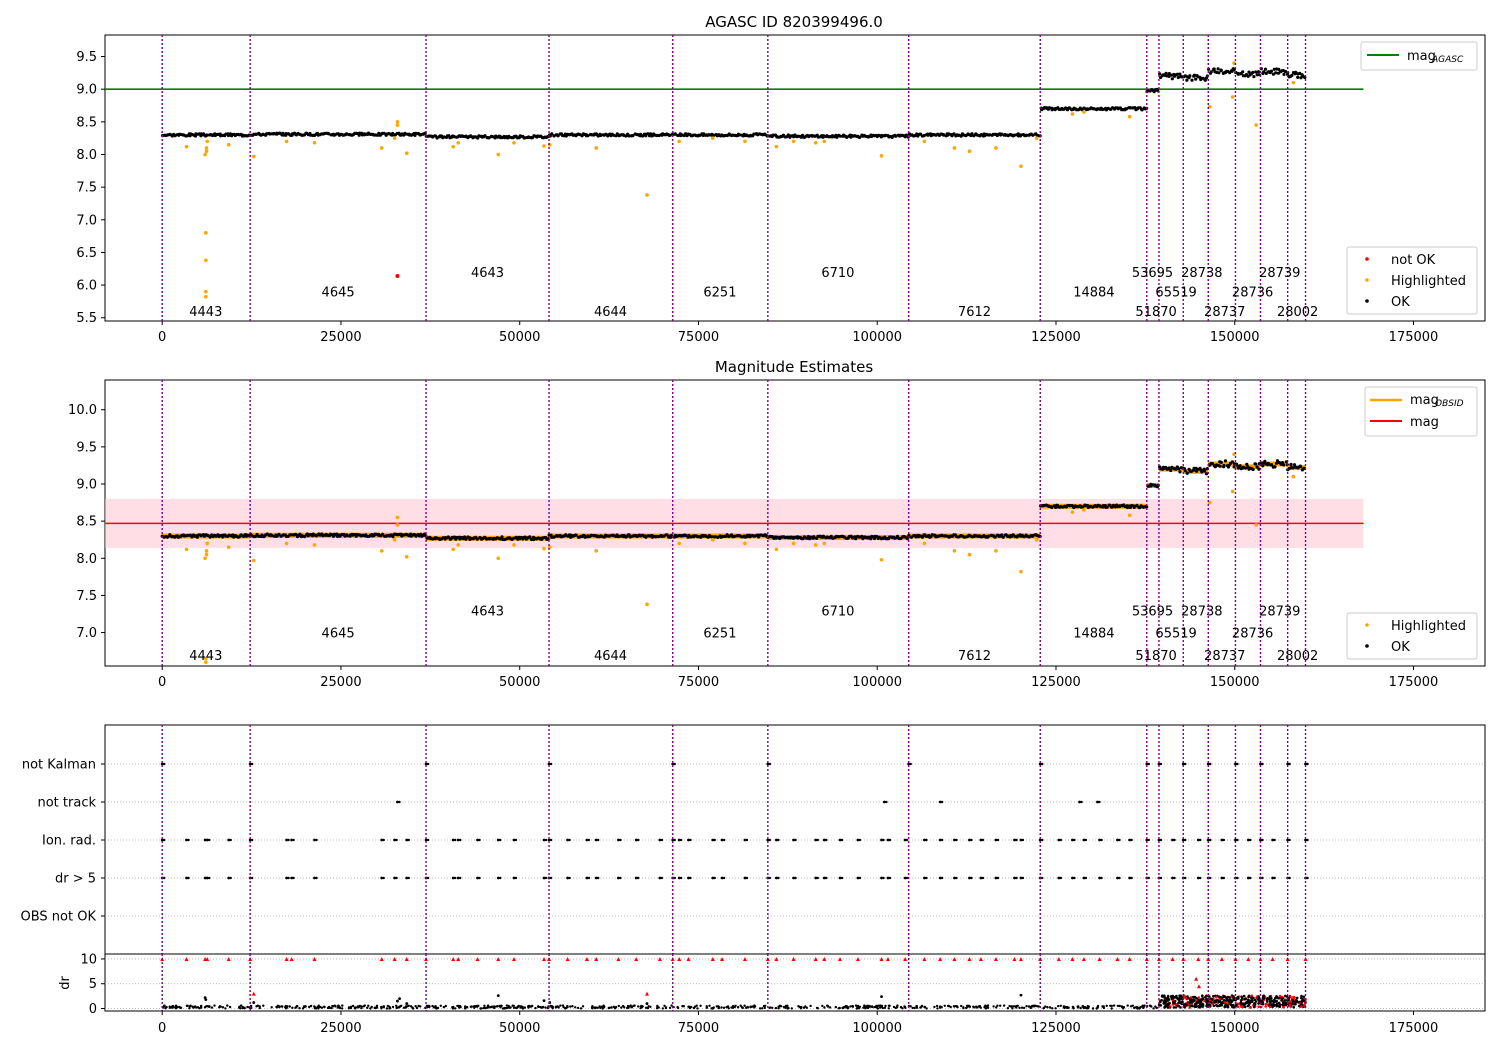 Image resolution: width=1500 pixels, height=1050 pixels. What do you see at coordinates (1297, 312) in the screenshot?
I see `obsid-label: 28002` at bounding box center [1297, 312].